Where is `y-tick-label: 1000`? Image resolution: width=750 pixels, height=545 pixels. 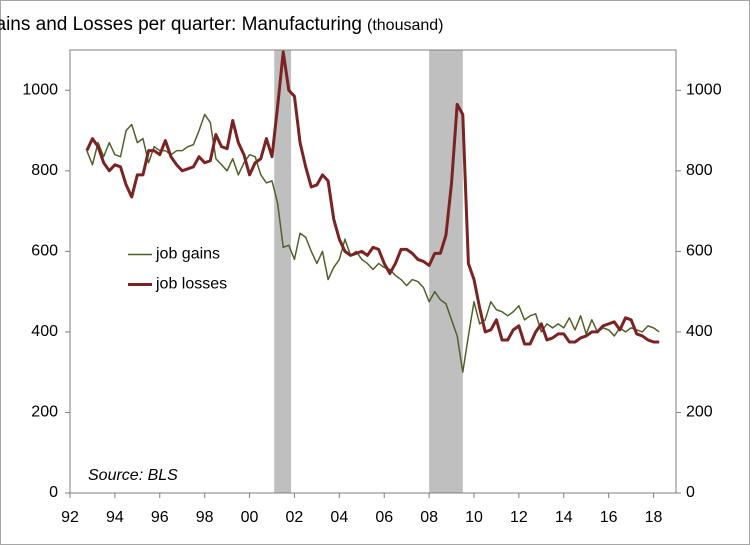 y-tick-label: 1000 is located at coordinates (40, 89).